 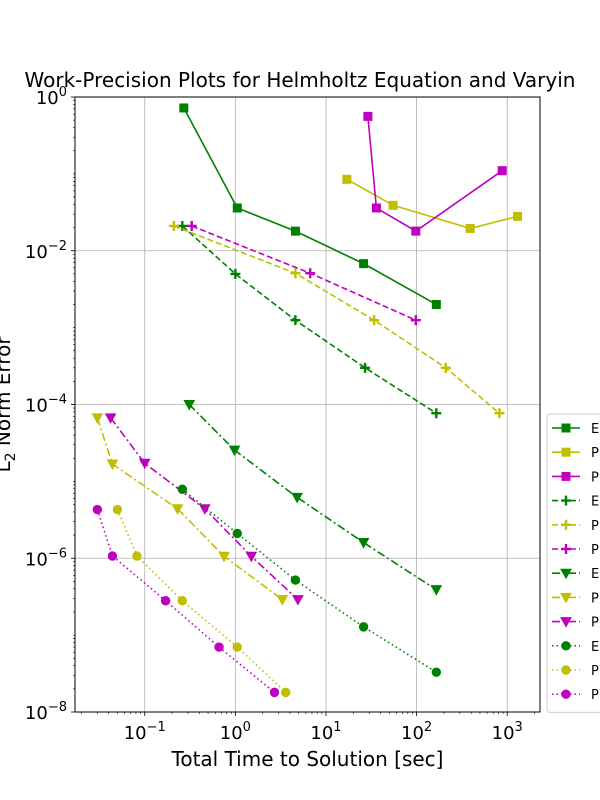 I want to click on x-tick-label: 10¹, so click(x=325, y=732).